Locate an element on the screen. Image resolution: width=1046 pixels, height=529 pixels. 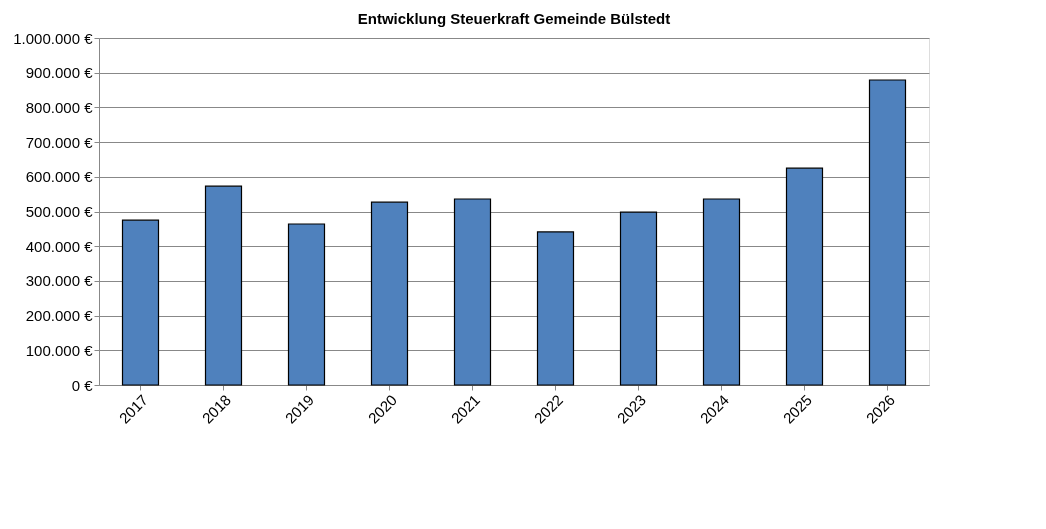
y-tick-label: 500.000 € is located at coordinates (59, 211).